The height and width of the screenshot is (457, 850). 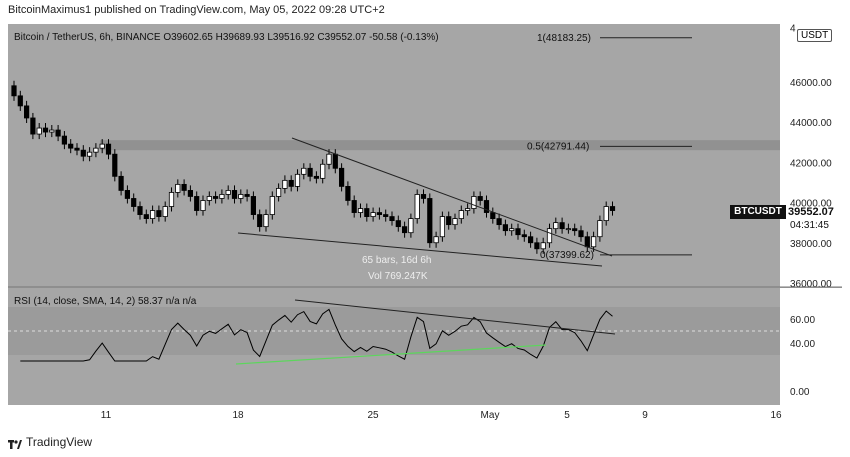 I want to click on footer: TradingView, so click(x=50, y=442).